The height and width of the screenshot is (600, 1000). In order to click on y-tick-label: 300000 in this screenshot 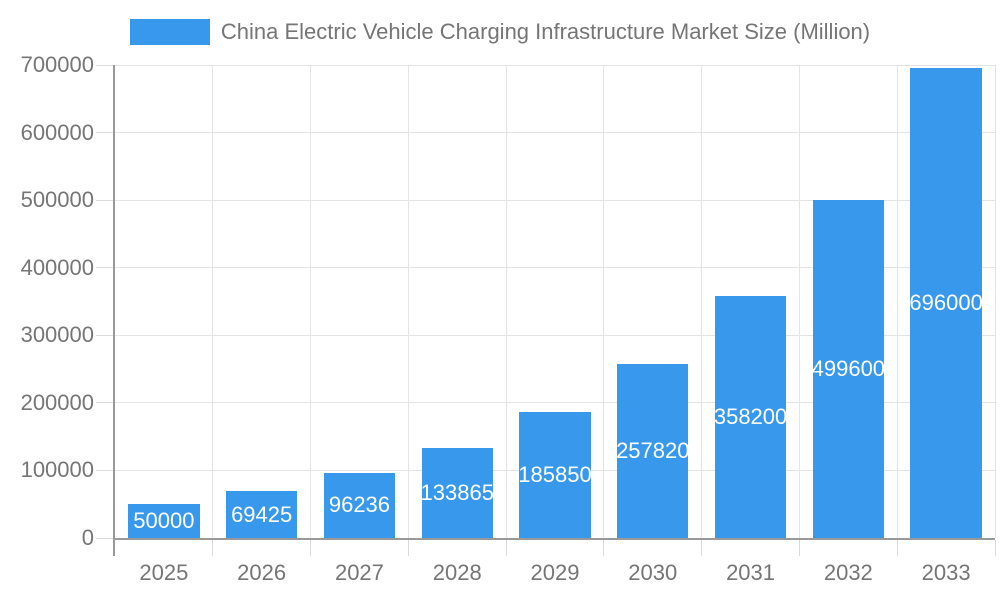, I will do `click(57, 335)`.